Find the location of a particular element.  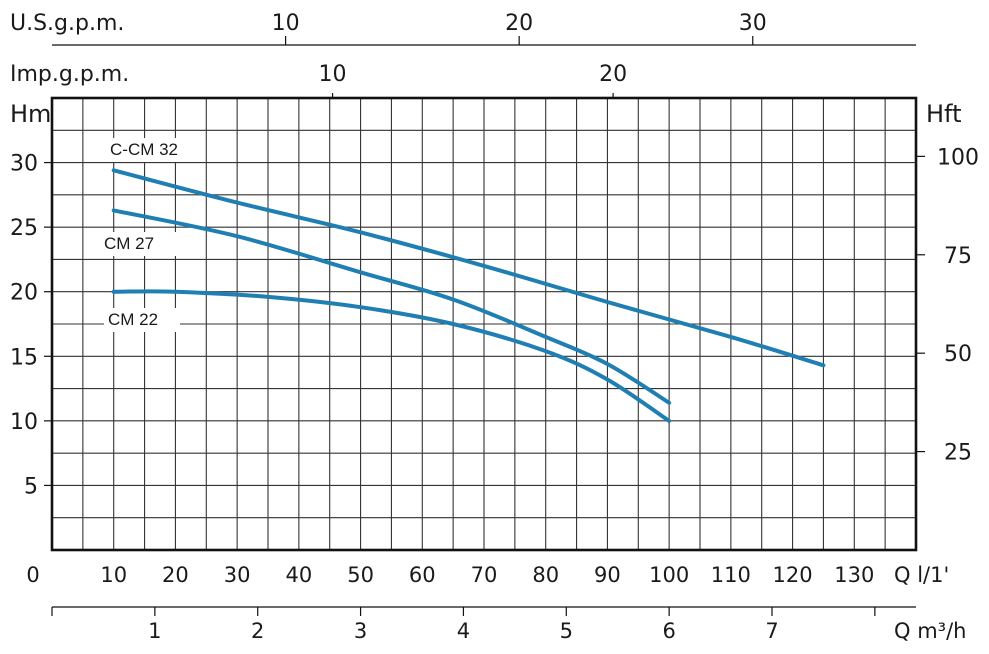

x-tick-label-usgpm: 30 is located at coordinates (753, 23).